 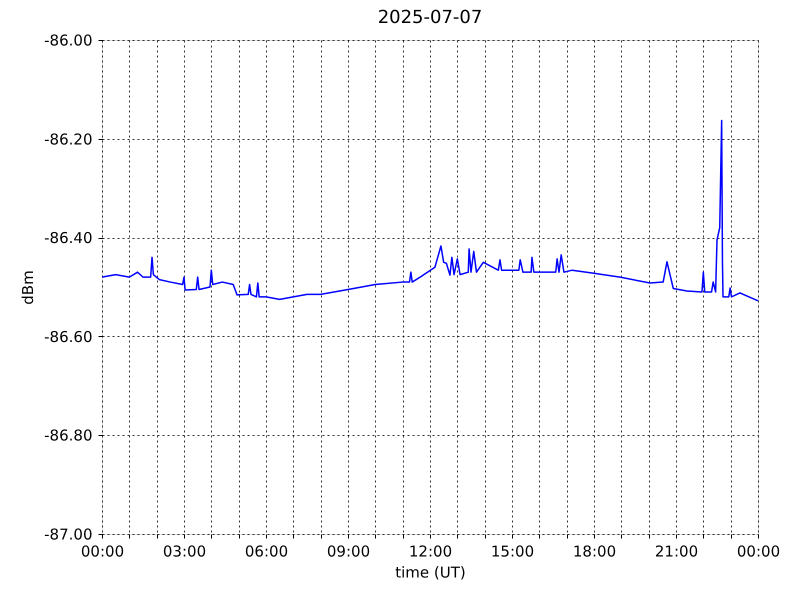 I want to click on x-tick-label: 15:00, so click(x=512, y=551).